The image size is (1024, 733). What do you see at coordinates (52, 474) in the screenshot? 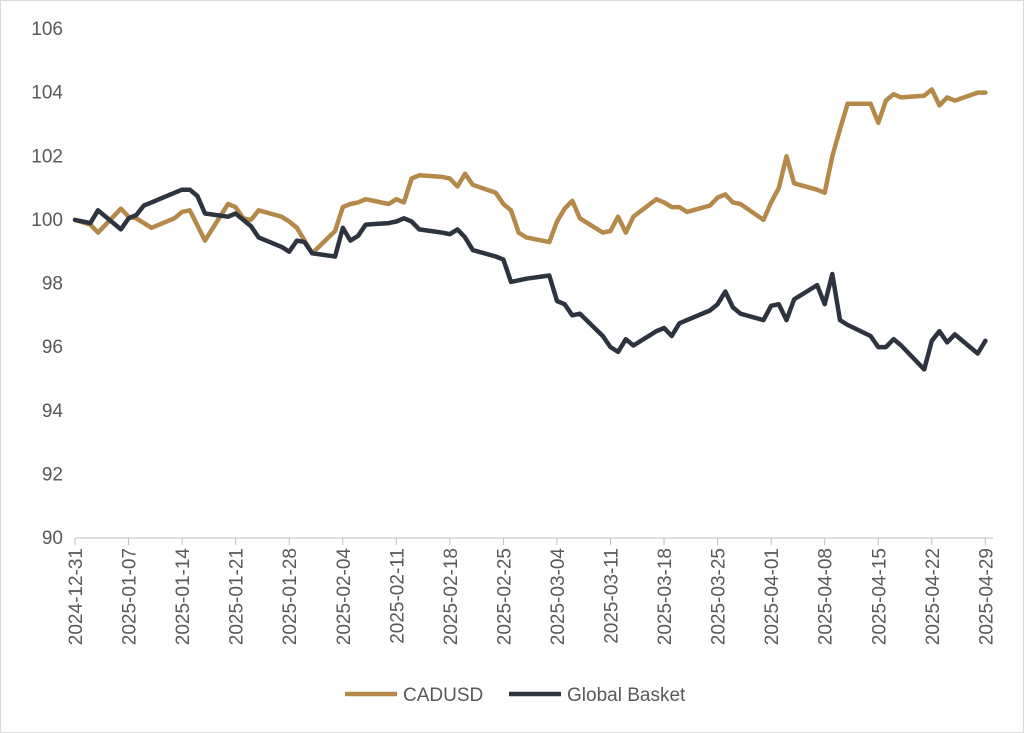
I see `y-tick-label: 92` at bounding box center [52, 474].